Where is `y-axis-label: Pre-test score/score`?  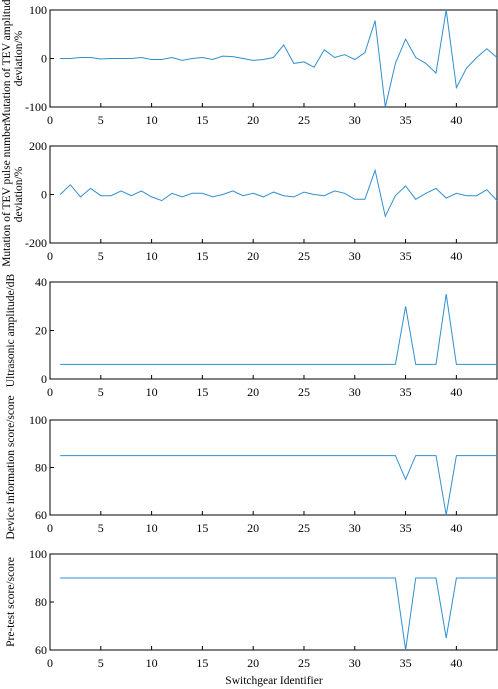 y-axis-label: Pre-test score/score is located at coordinates (11, 602).